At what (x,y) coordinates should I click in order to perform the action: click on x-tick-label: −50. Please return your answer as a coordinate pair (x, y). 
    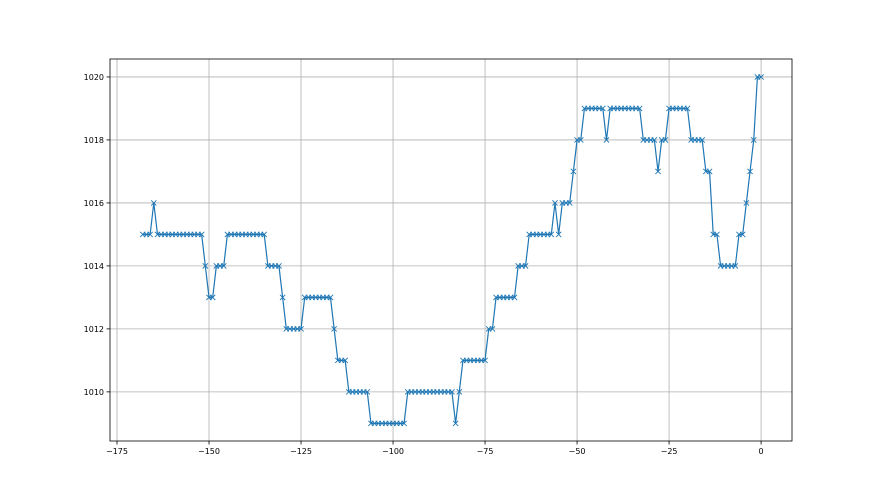
    Looking at the image, I should click on (577, 451).